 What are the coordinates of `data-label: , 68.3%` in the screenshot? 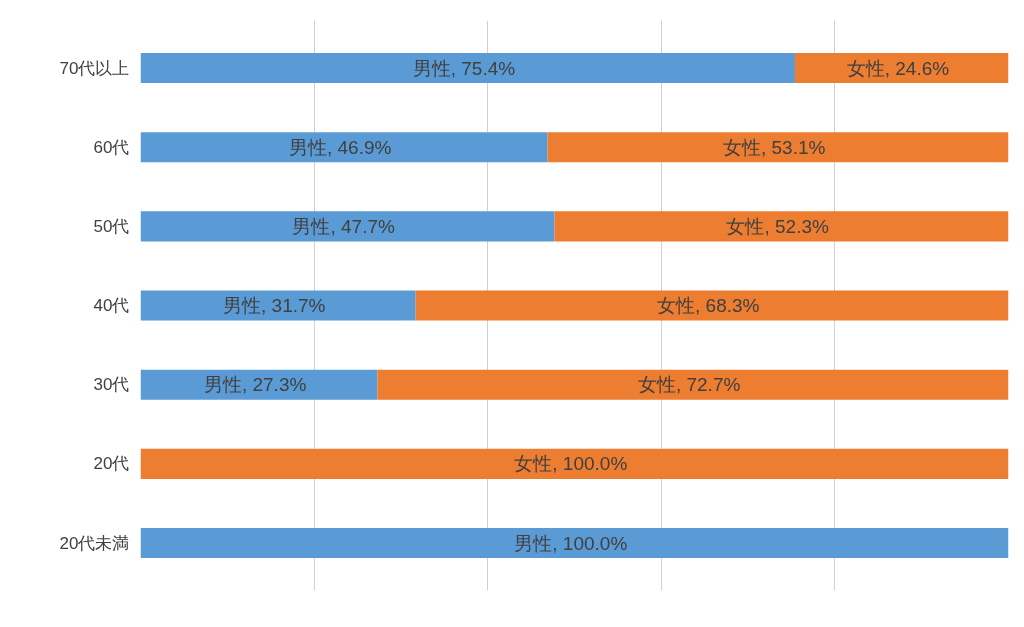 It's located at (727, 305).